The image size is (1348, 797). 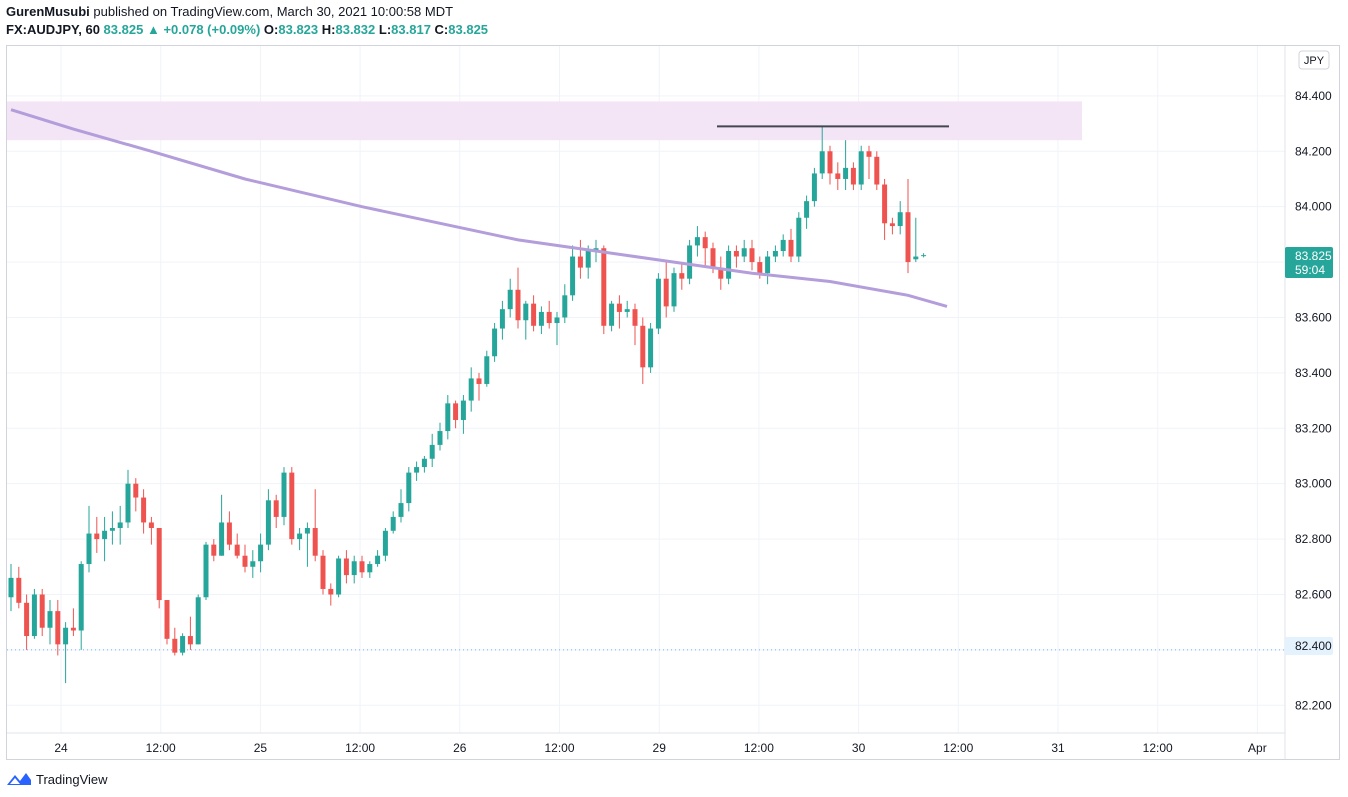 What do you see at coordinates (1313, 151) in the screenshot?
I see `price-tick-label: 84.200` at bounding box center [1313, 151].